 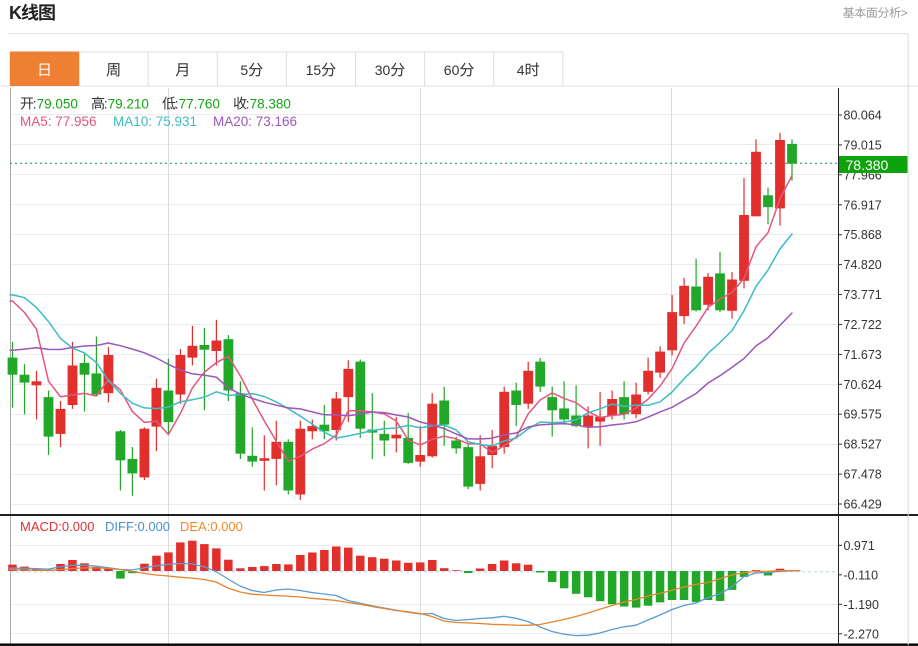 I want to click on svg-text: 80.064, so click(x=863, y=116).